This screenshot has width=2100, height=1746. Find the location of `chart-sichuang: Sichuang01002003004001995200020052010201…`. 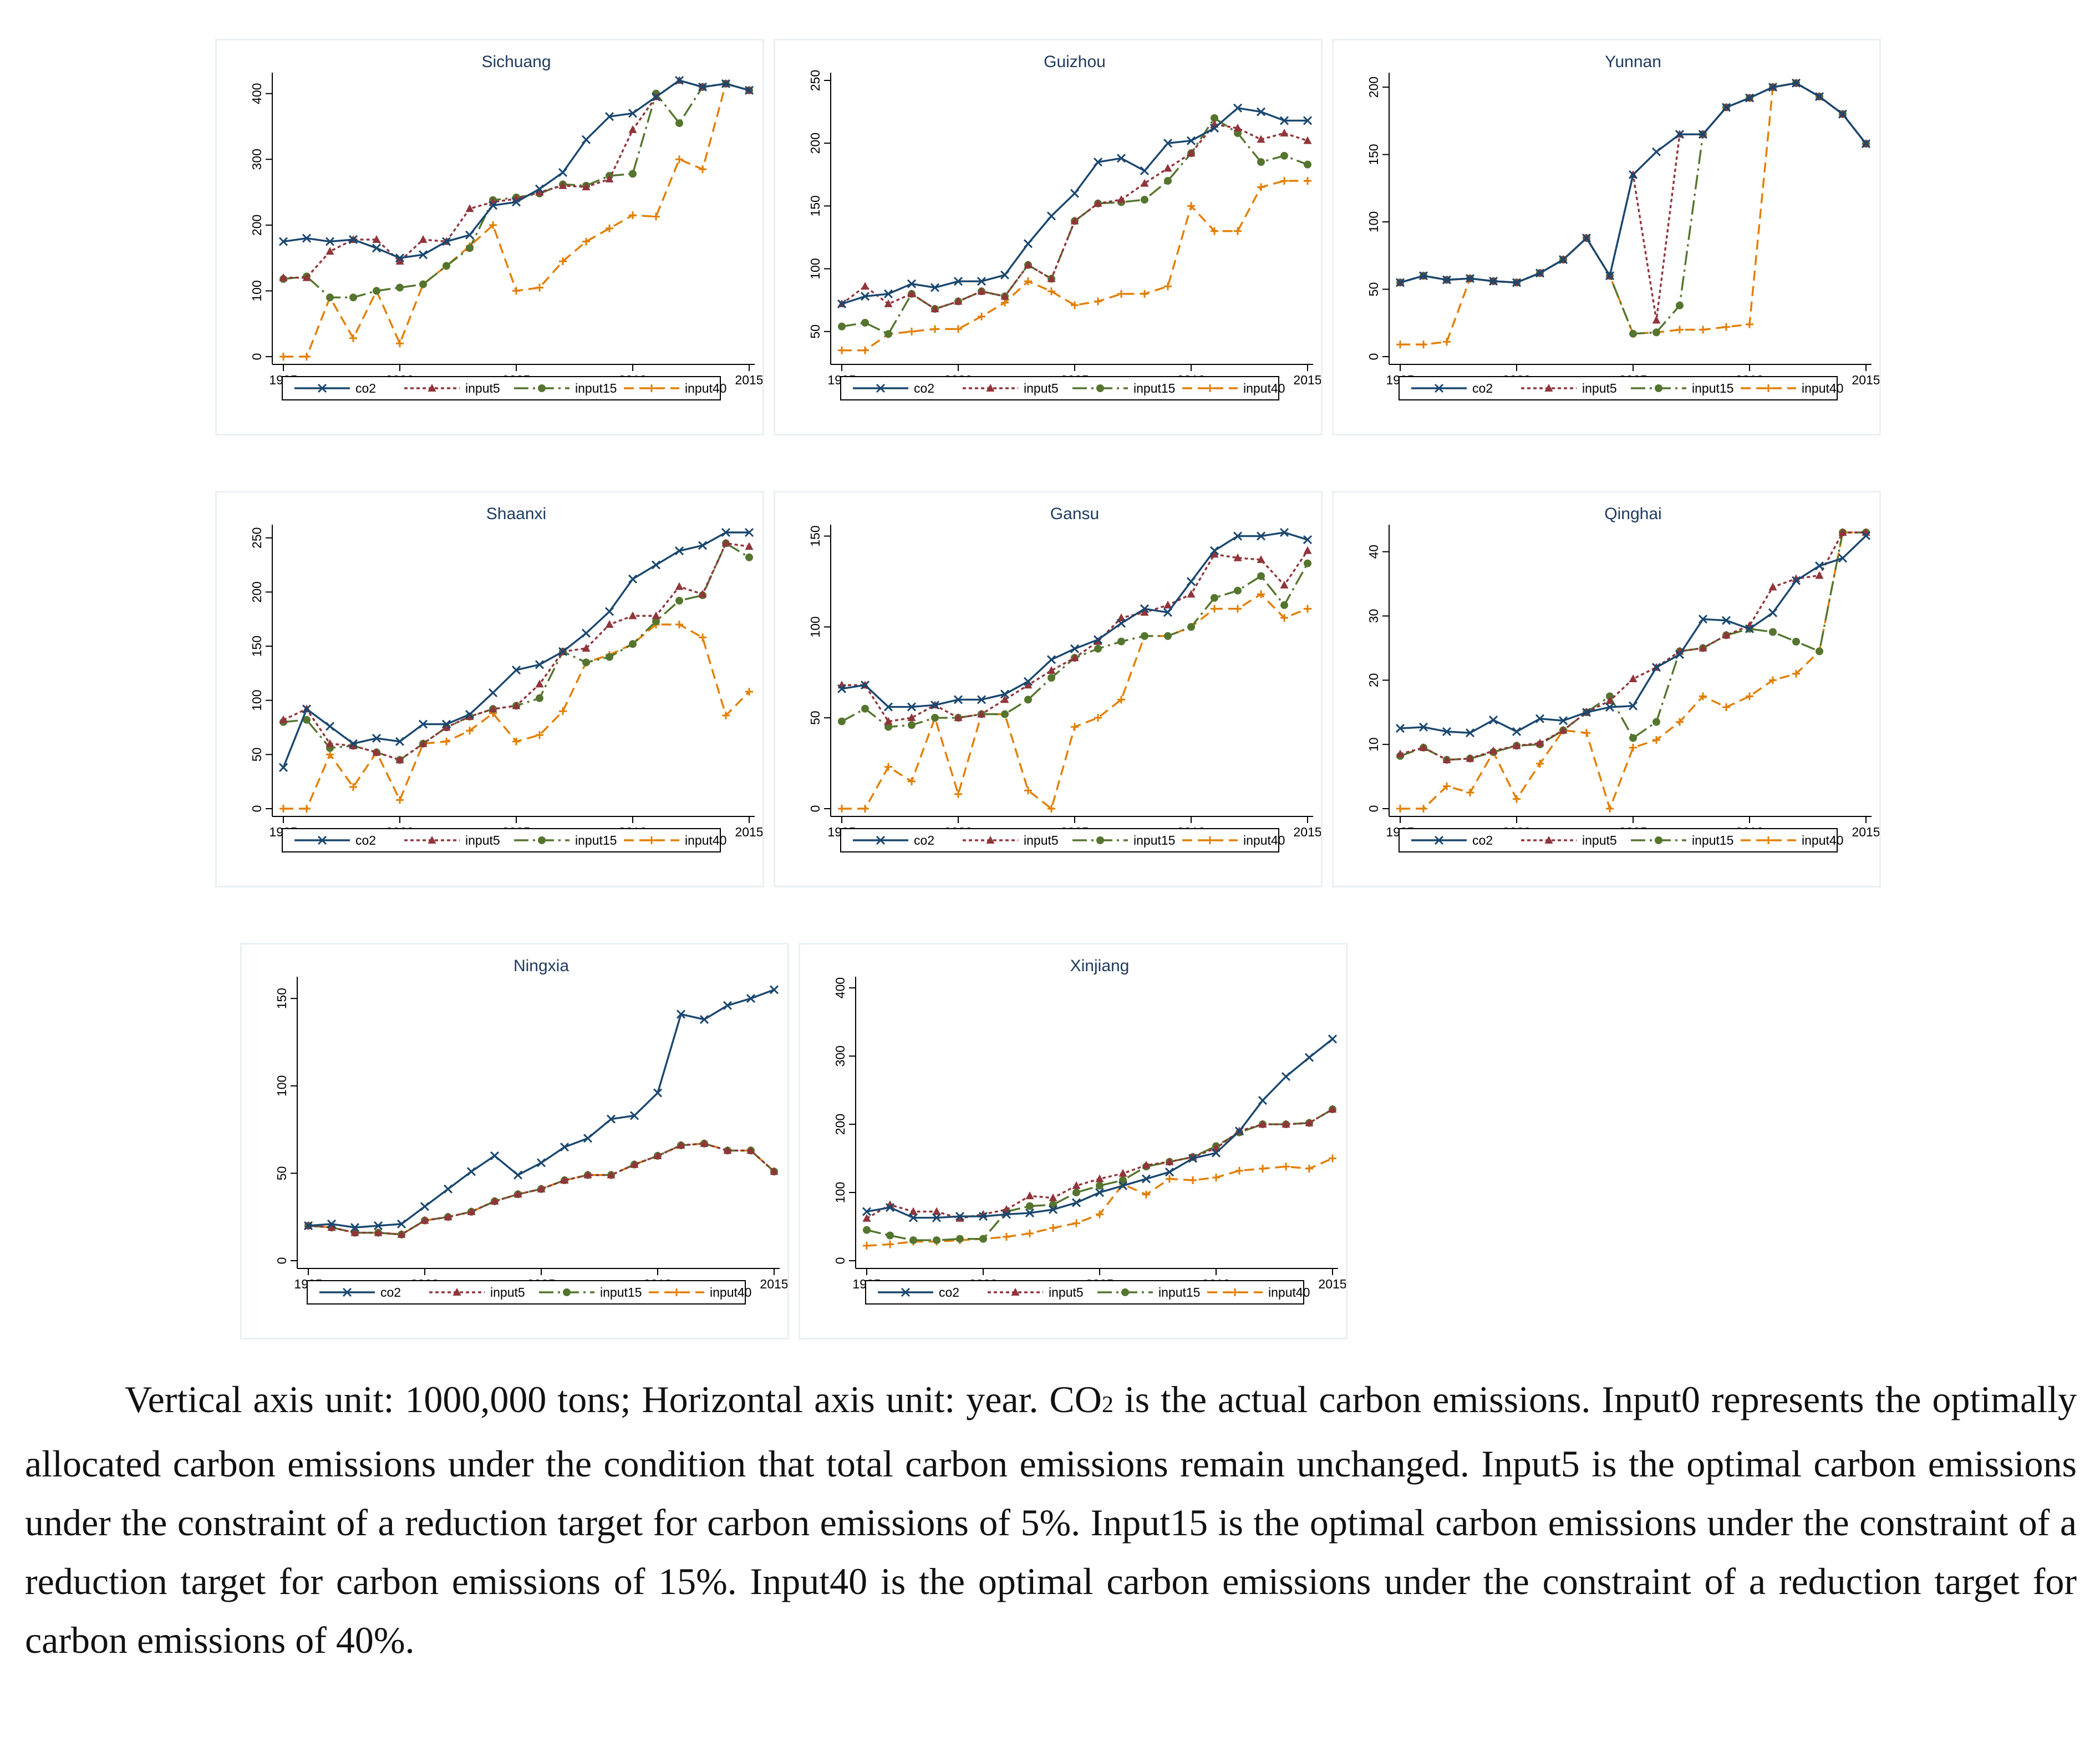

chart-sichuang: Sichuang01002003004001995200020052010201… is located at coordinates (506, 226).